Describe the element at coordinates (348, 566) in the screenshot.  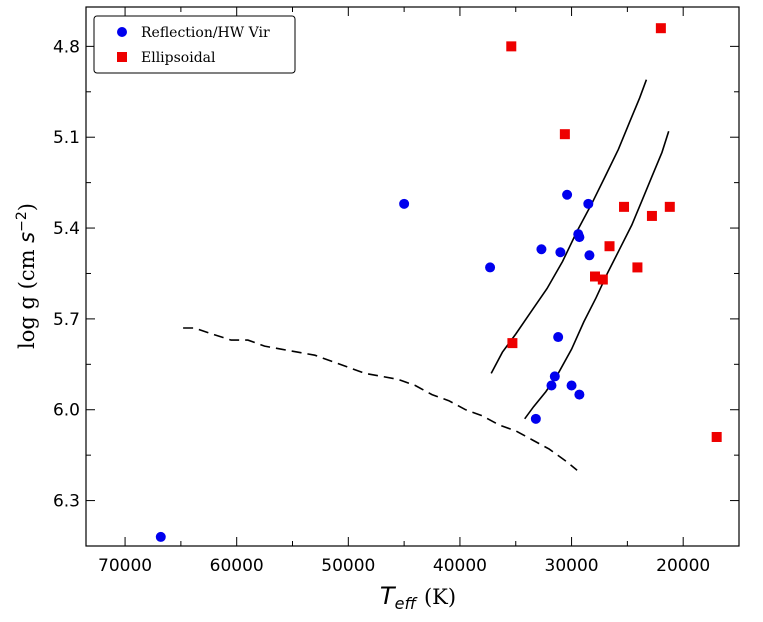
I see `x-tick-label: 50000` at that location.